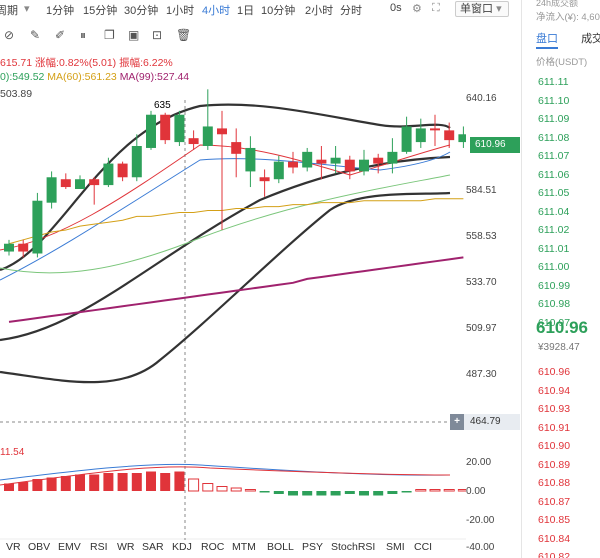  Describe the element at coordinates (60, 11) in the screenshot. I see `period-1m: 1分钟` at that location.